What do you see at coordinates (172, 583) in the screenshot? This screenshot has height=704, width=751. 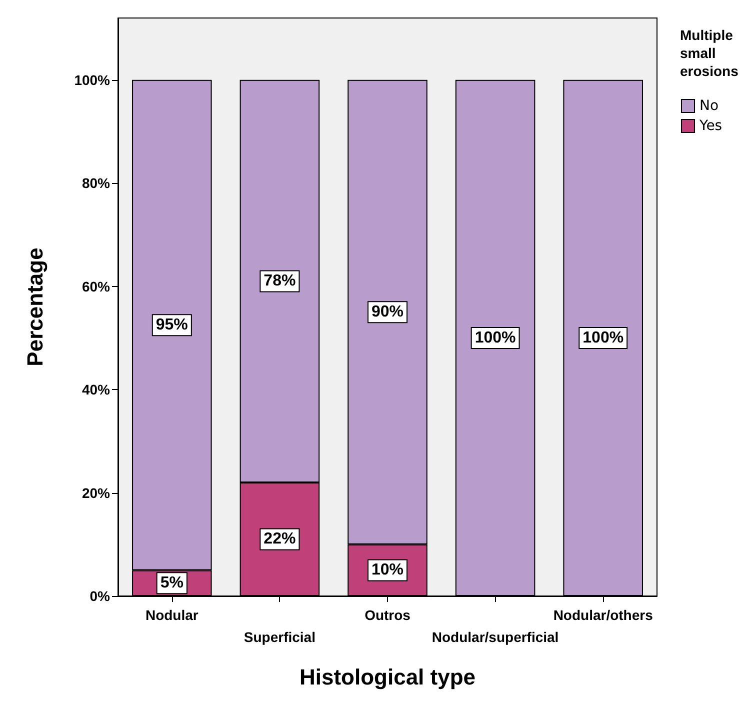 I see `data-label: 5%` at bounding box center [172, 583].